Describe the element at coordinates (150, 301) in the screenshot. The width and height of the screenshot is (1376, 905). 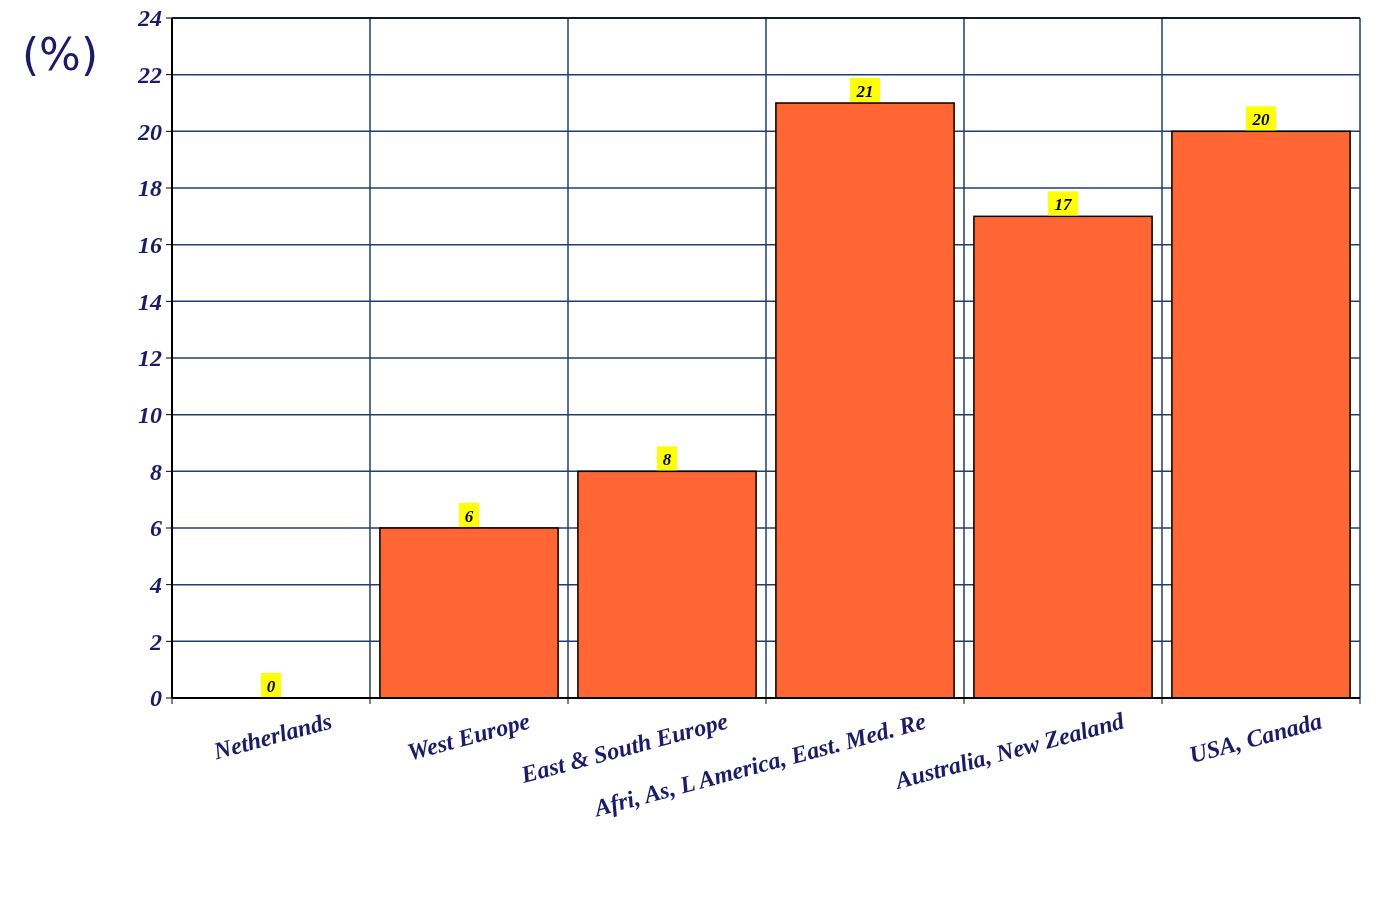
I see `y-tick-label: 14` at that location.